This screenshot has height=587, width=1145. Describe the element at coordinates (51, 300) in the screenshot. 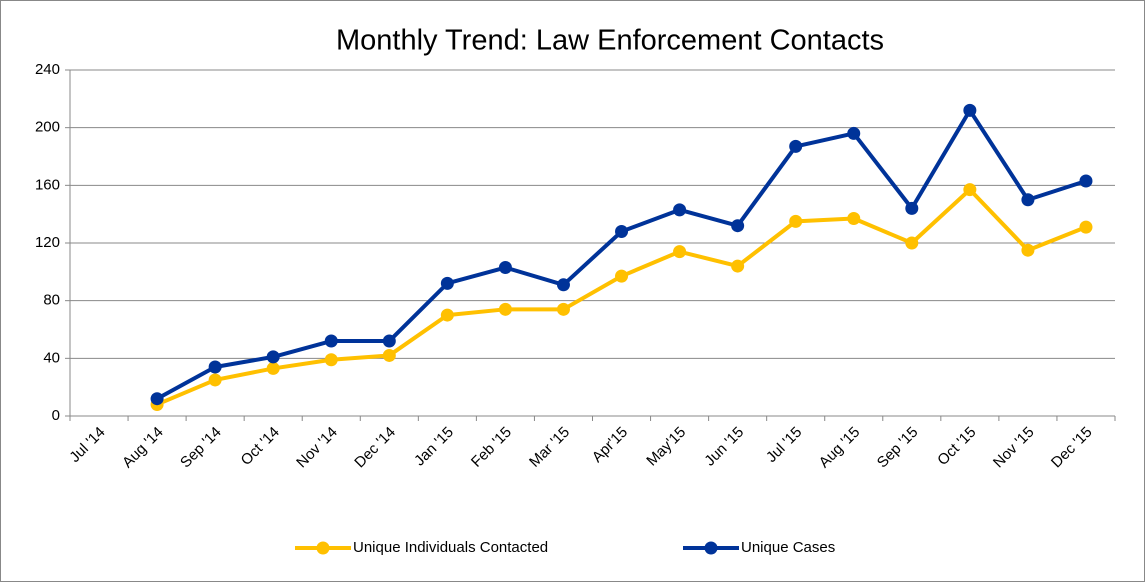

I see `y-tick-label: 80` at that location.